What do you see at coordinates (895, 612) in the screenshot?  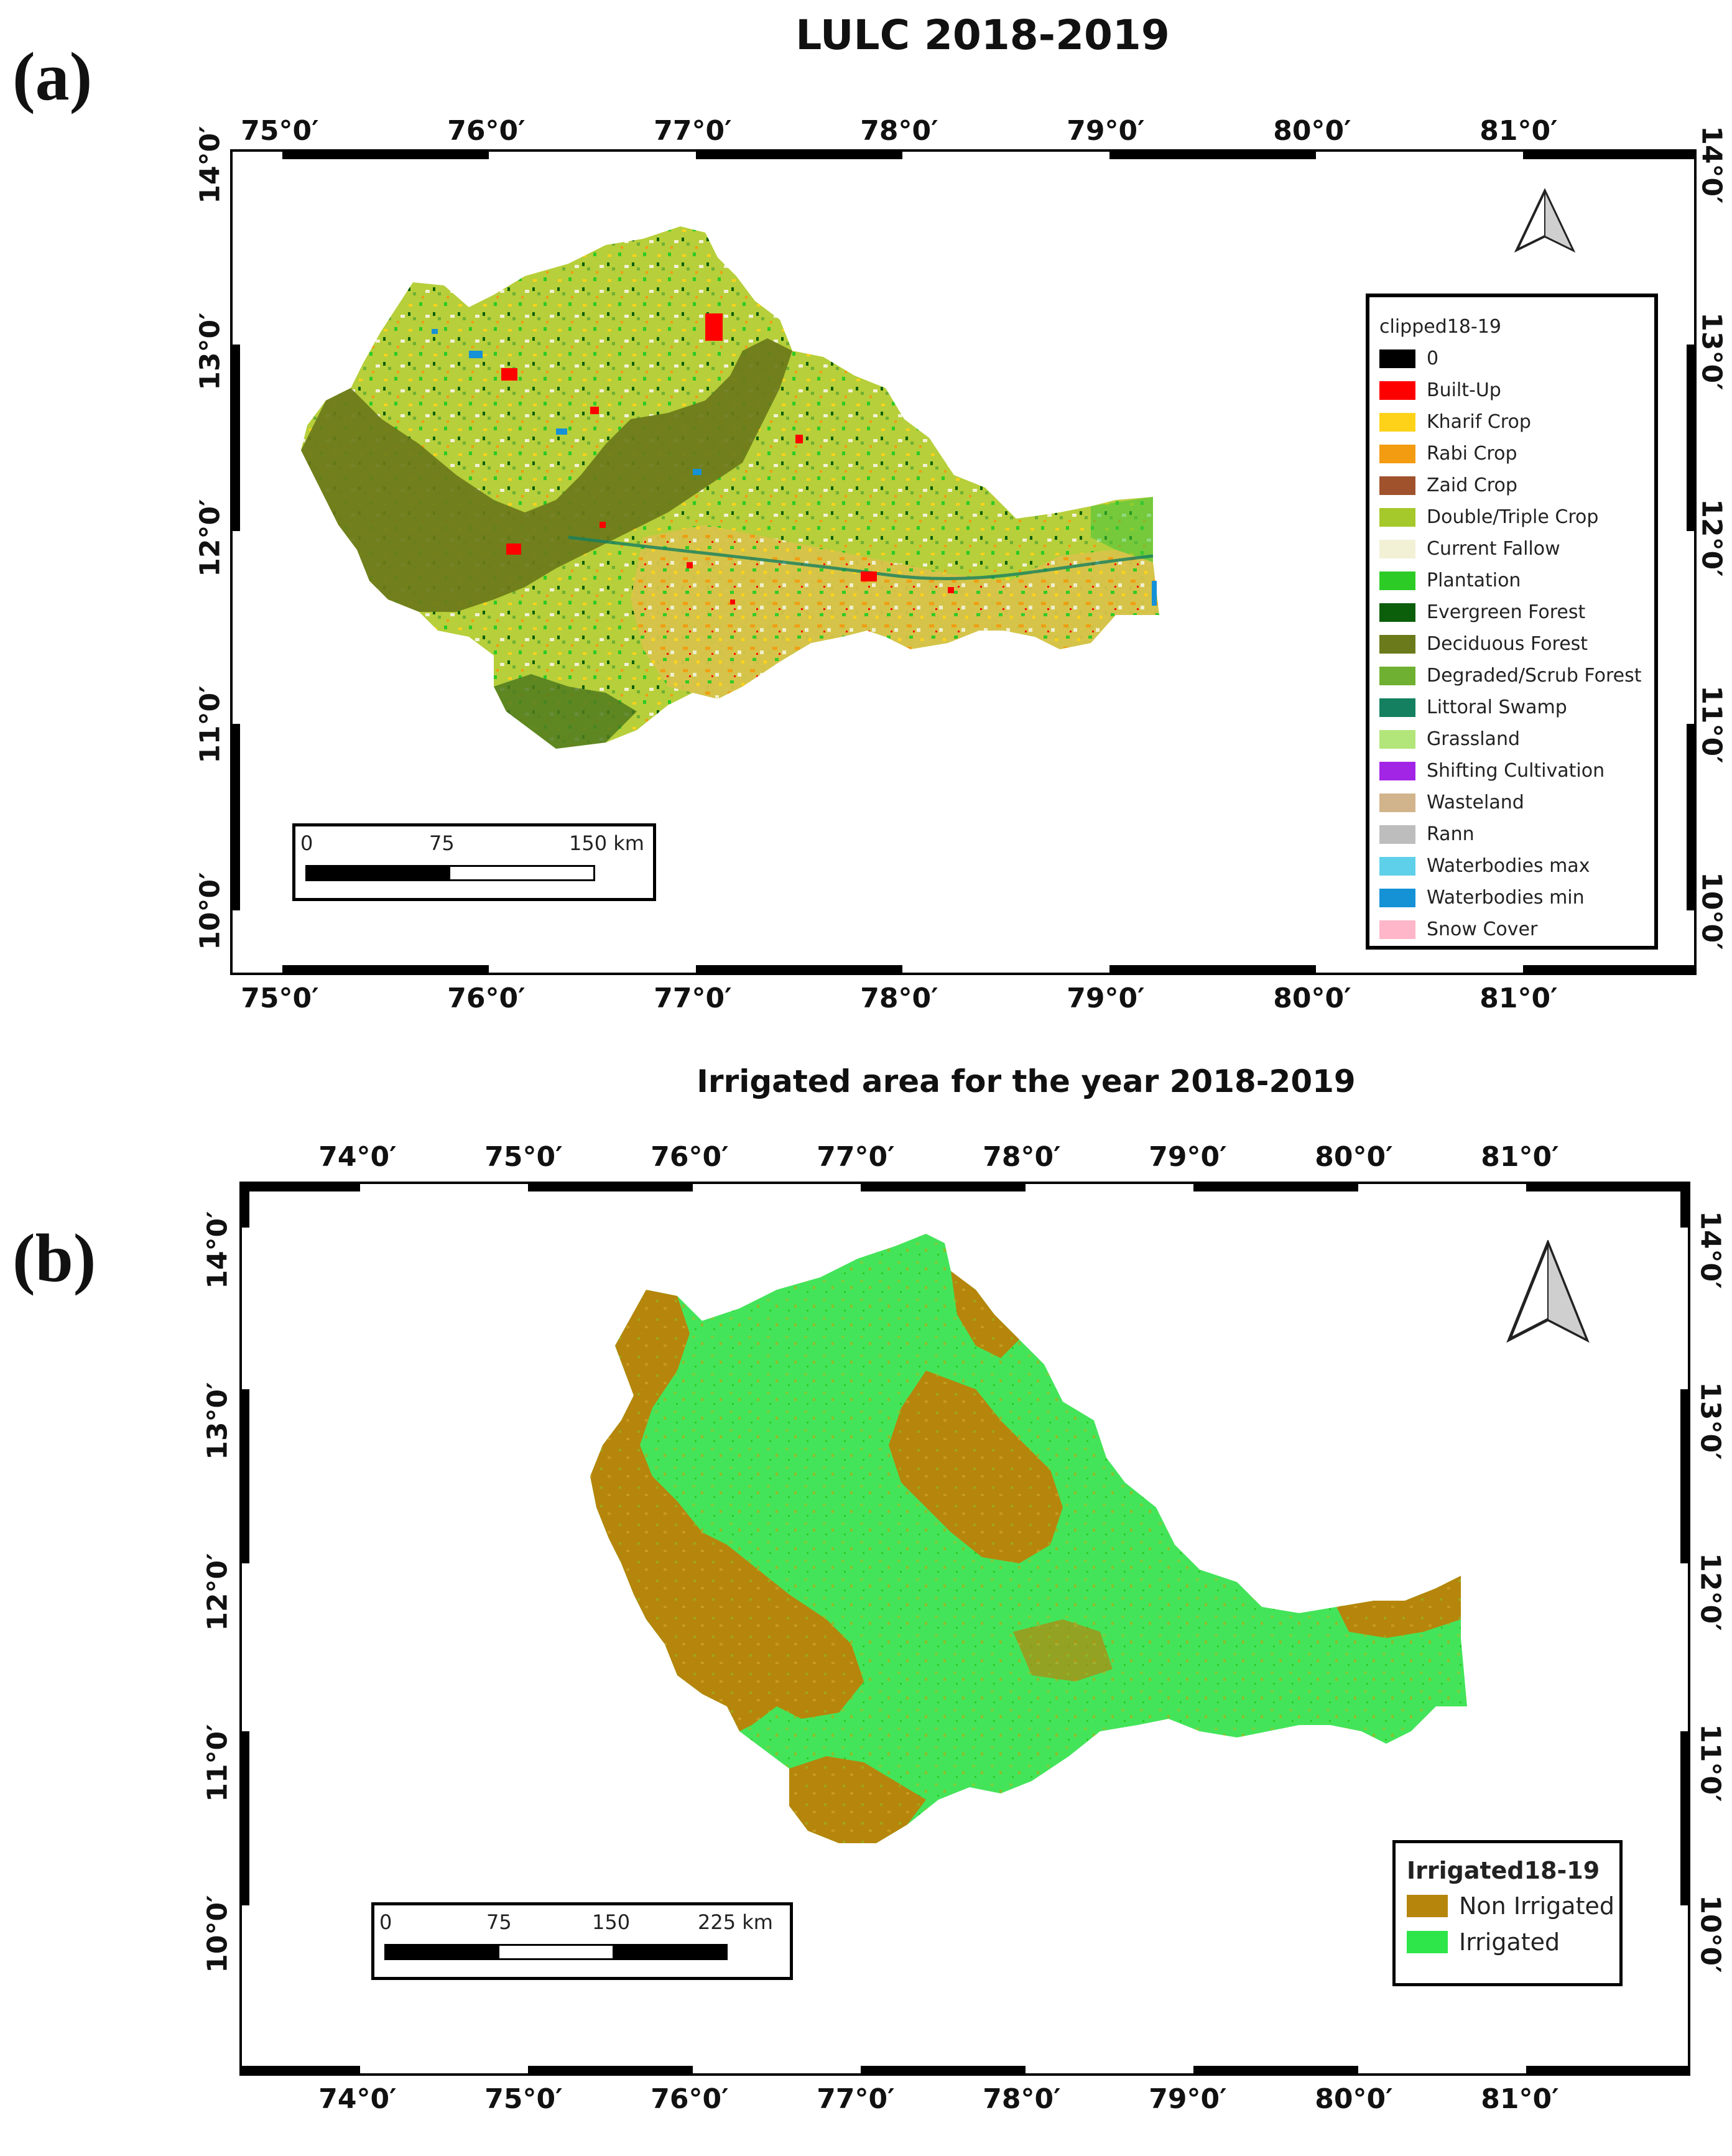 I see `panel-a-south-plain` at bounding box center [895, 612].